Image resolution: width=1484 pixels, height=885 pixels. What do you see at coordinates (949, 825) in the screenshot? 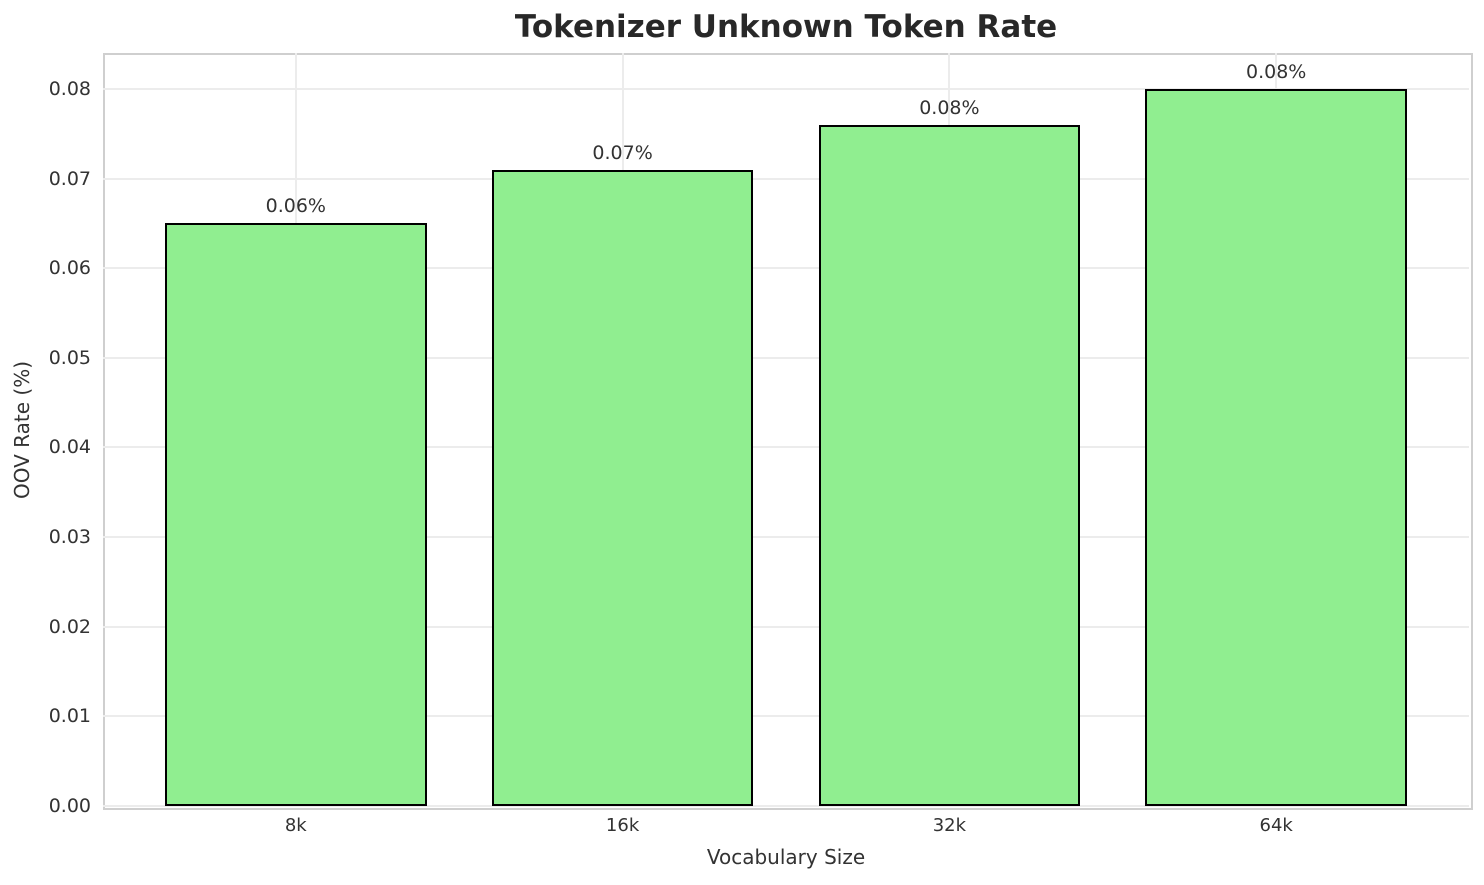
I see `x-tick-label: 32k` at bounding box center [949, 825].